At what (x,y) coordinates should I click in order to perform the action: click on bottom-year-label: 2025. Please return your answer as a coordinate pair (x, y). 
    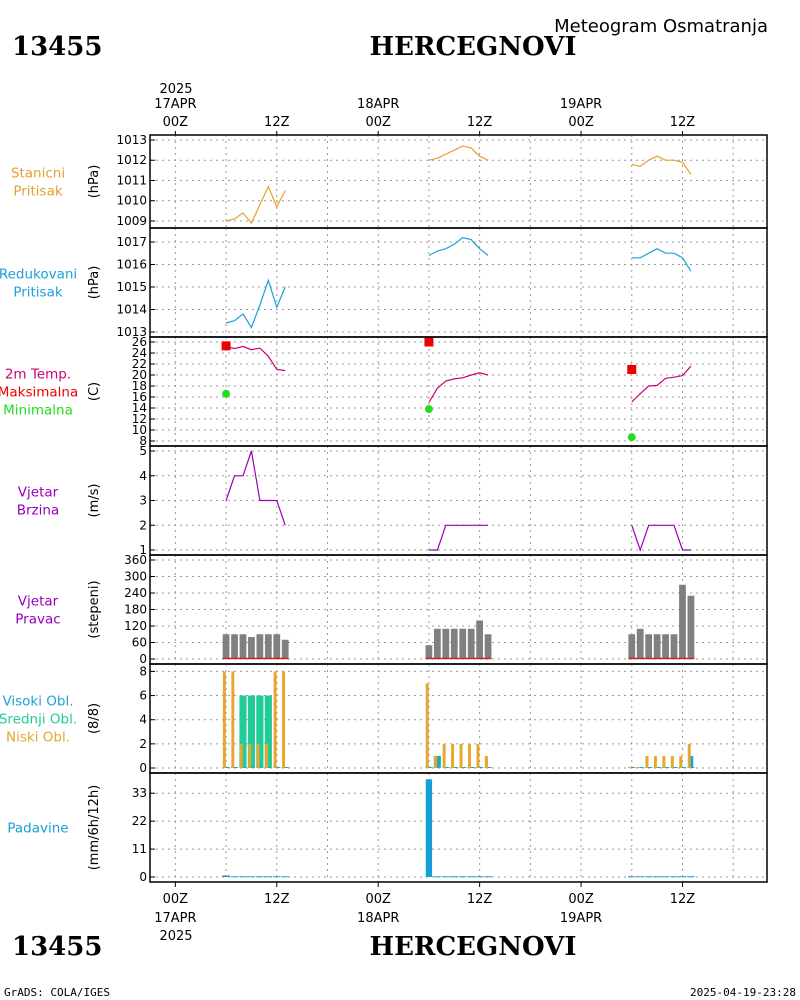
    Looking at the image, I should click on (175, 936).